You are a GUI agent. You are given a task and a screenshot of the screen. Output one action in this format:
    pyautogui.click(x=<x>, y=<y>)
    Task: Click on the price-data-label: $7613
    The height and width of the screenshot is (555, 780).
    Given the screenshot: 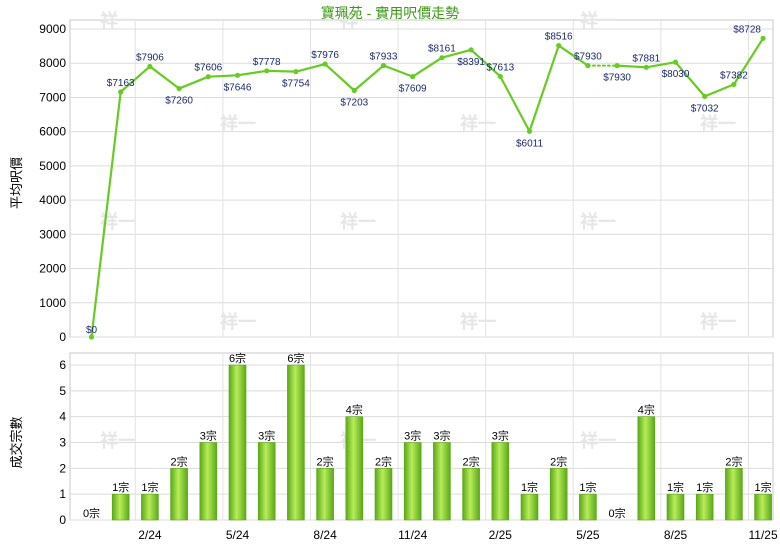 What is the action you would take?
    pyautogui.click(x=500, y=67)
    